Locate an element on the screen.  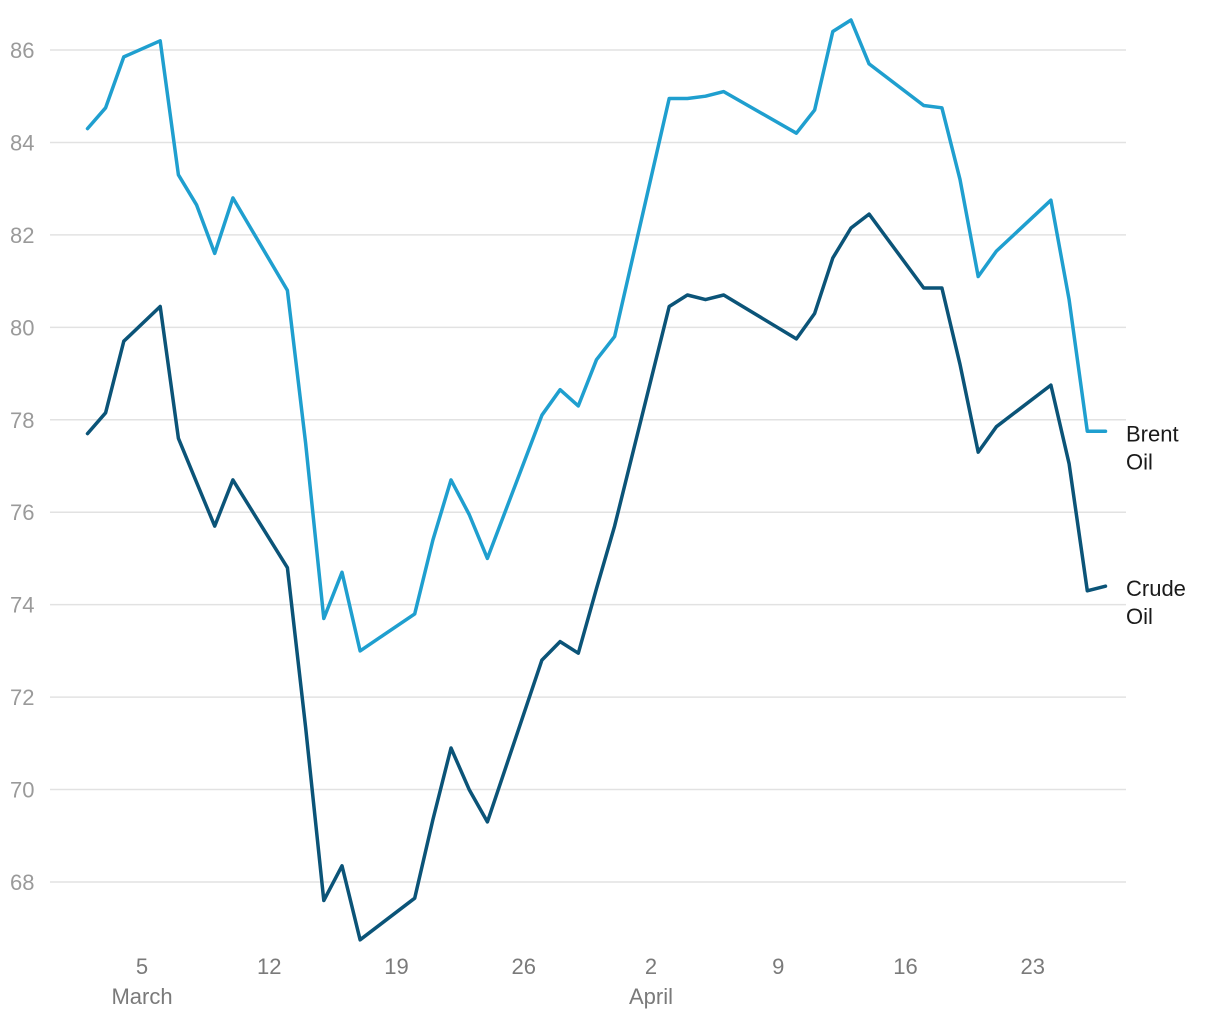
x-tick-label: 5 is located at coordinates (142, 966).